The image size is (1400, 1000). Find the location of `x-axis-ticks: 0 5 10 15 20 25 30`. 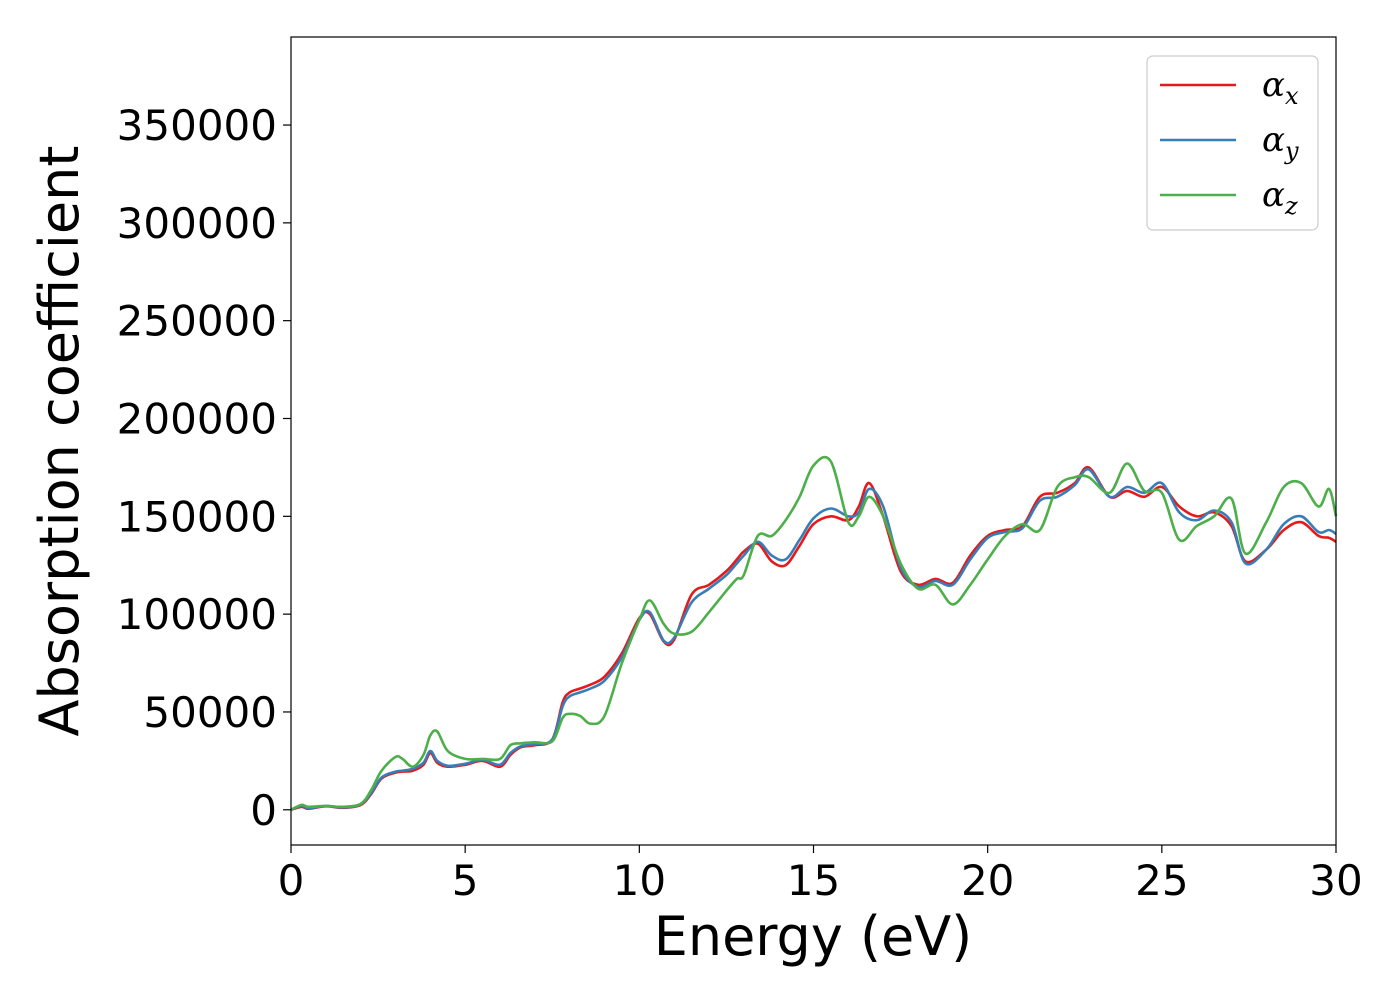

x-axis-ticks: 0 5 10 15 20 25 30 is located at coordinates (820, 875).